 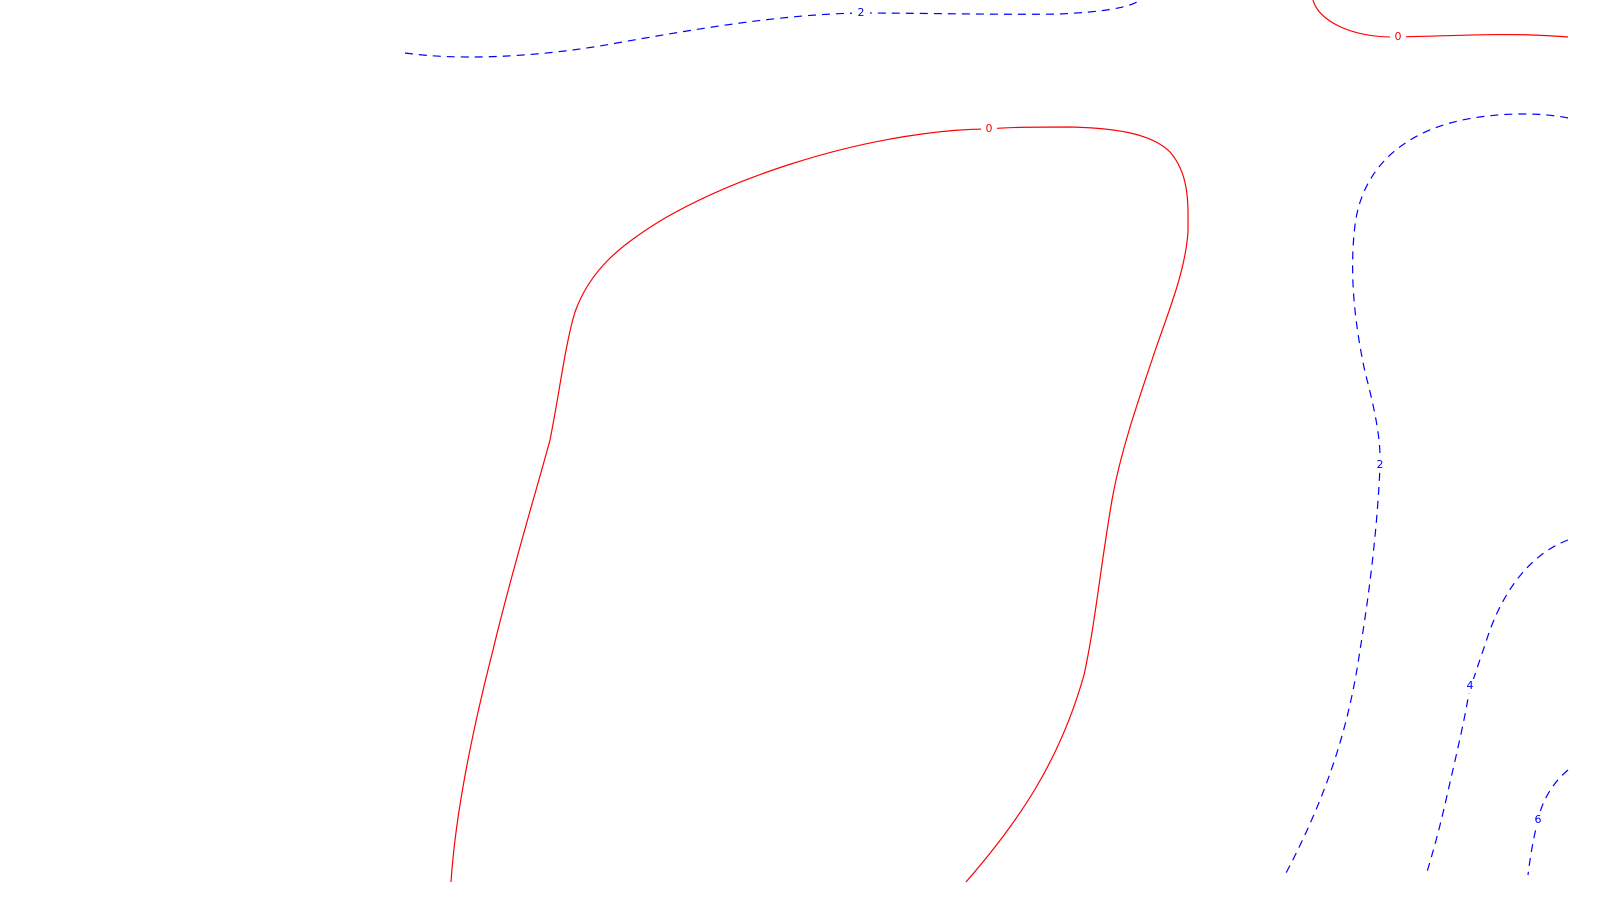 What do you see at coordinates (1538, 819) in the screenshot?
I see `contour-label-6-right: 6` at bounding box center [1538, 819].